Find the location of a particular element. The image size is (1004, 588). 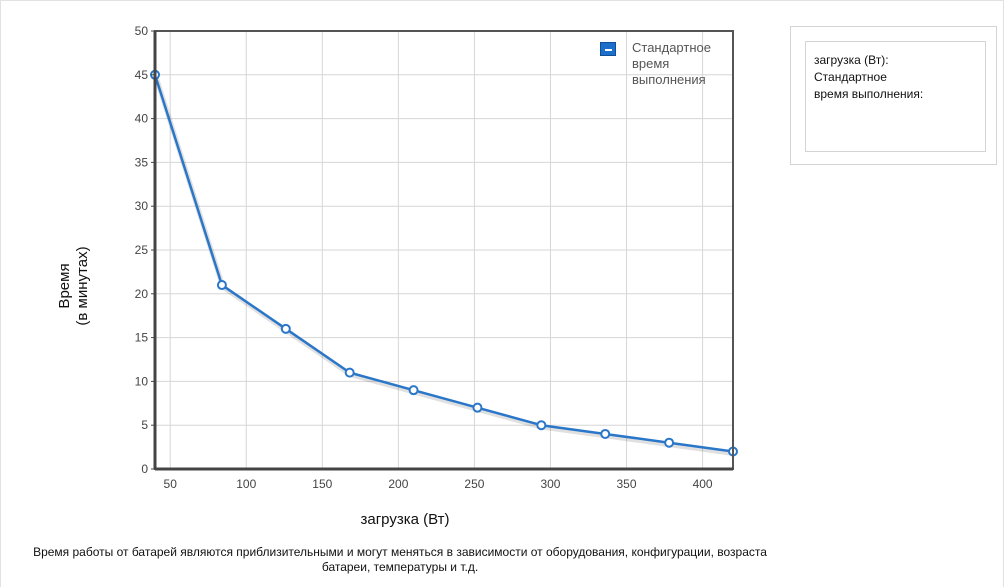

y-tick-label: 0 is located at coordinates (144, 469).